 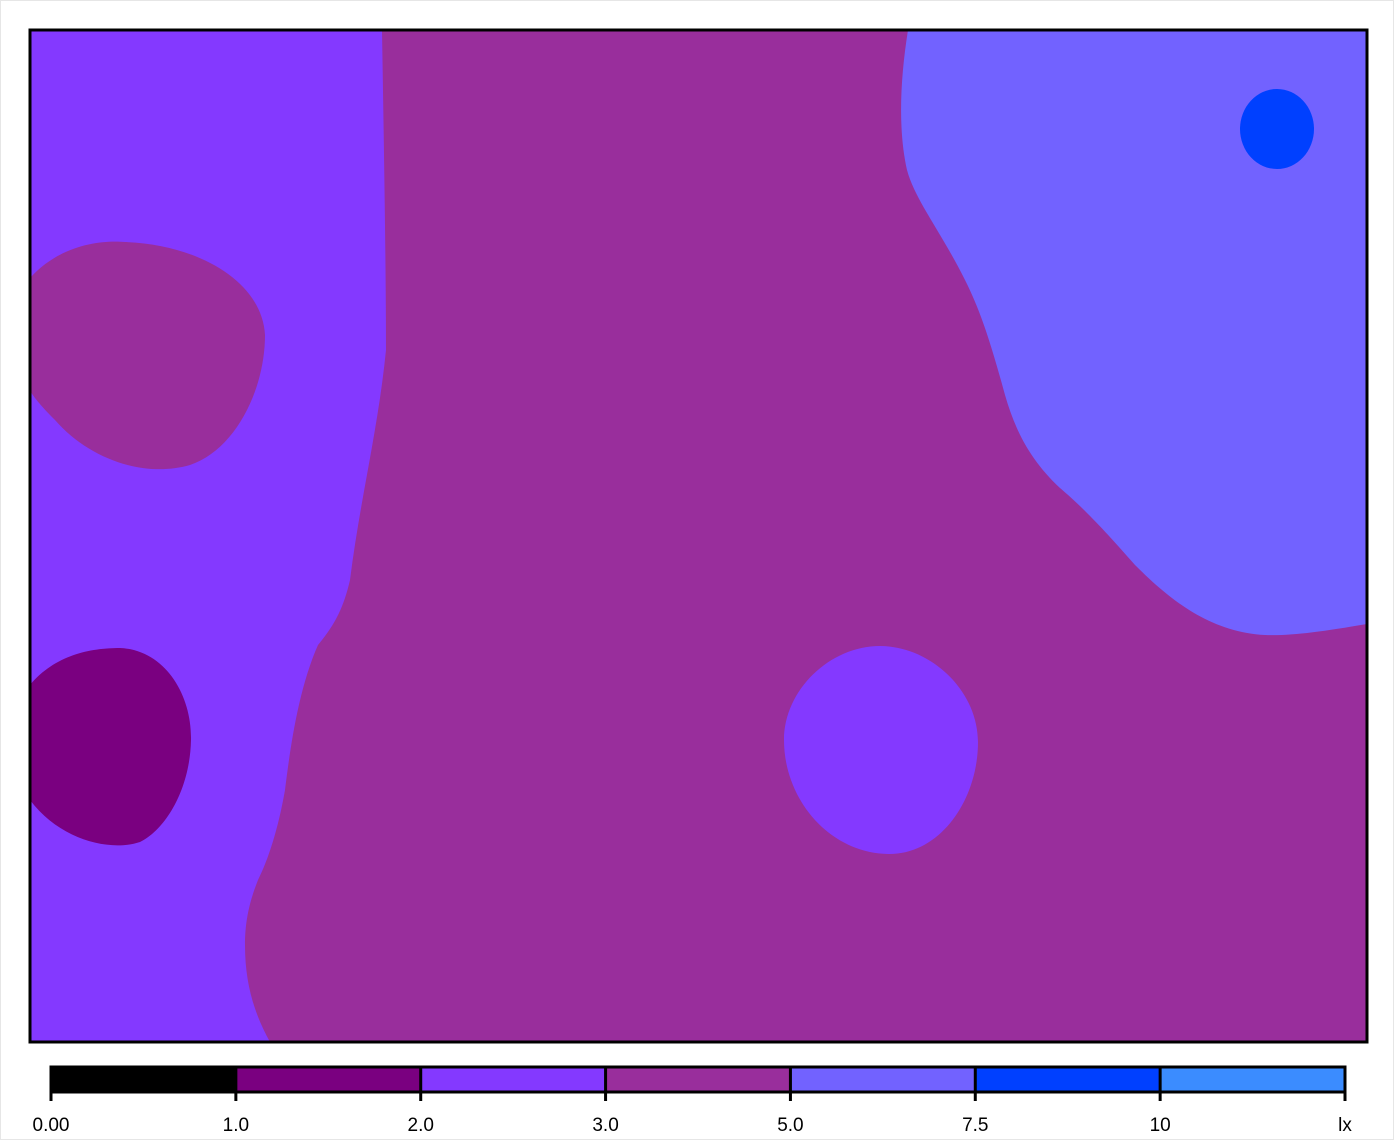 What do you see at coordinates (881, 750) in the screenshot?
I see `region-center-right-patch` at bounding box center [881, 750].